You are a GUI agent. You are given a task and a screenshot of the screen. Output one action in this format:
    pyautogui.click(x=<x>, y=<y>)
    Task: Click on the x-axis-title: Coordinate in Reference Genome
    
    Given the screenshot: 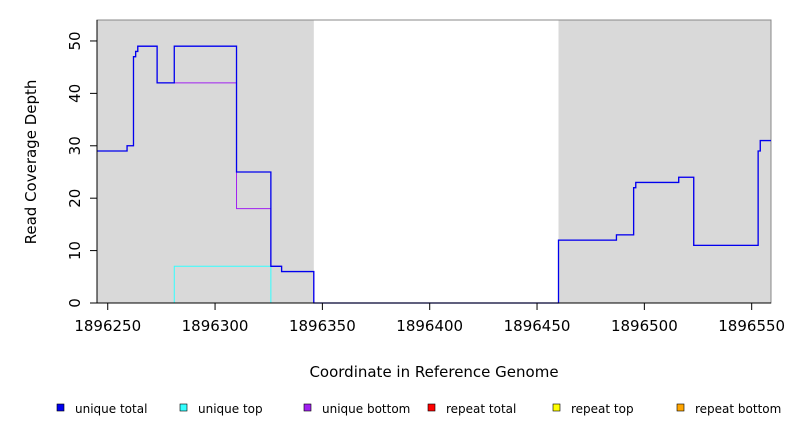 What is the action you would take?
    pyautogui.click(x=433, y=372)
    